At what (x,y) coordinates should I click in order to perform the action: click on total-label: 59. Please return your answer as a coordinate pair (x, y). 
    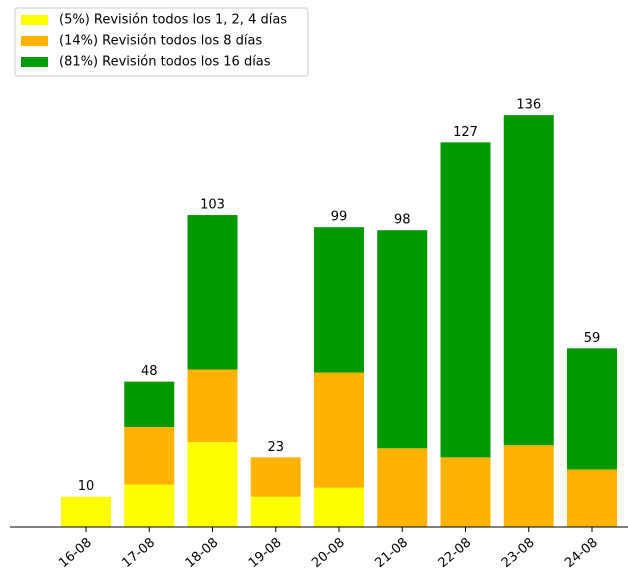
    Looking at the image, I should click on (592, 338).